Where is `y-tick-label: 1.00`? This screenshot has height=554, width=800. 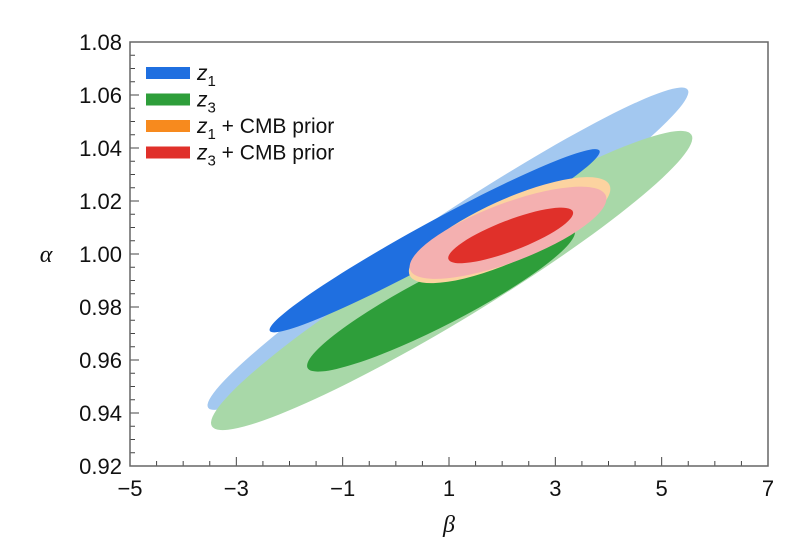
y-tick-label: 1.00 is located at coordinates (100, 254).